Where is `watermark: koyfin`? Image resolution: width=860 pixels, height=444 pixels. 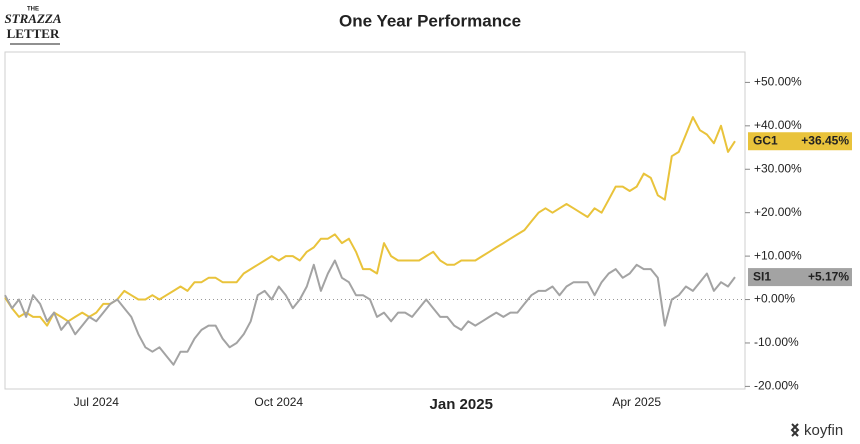
watermark: koyfin is located at coordinates (816, 430).